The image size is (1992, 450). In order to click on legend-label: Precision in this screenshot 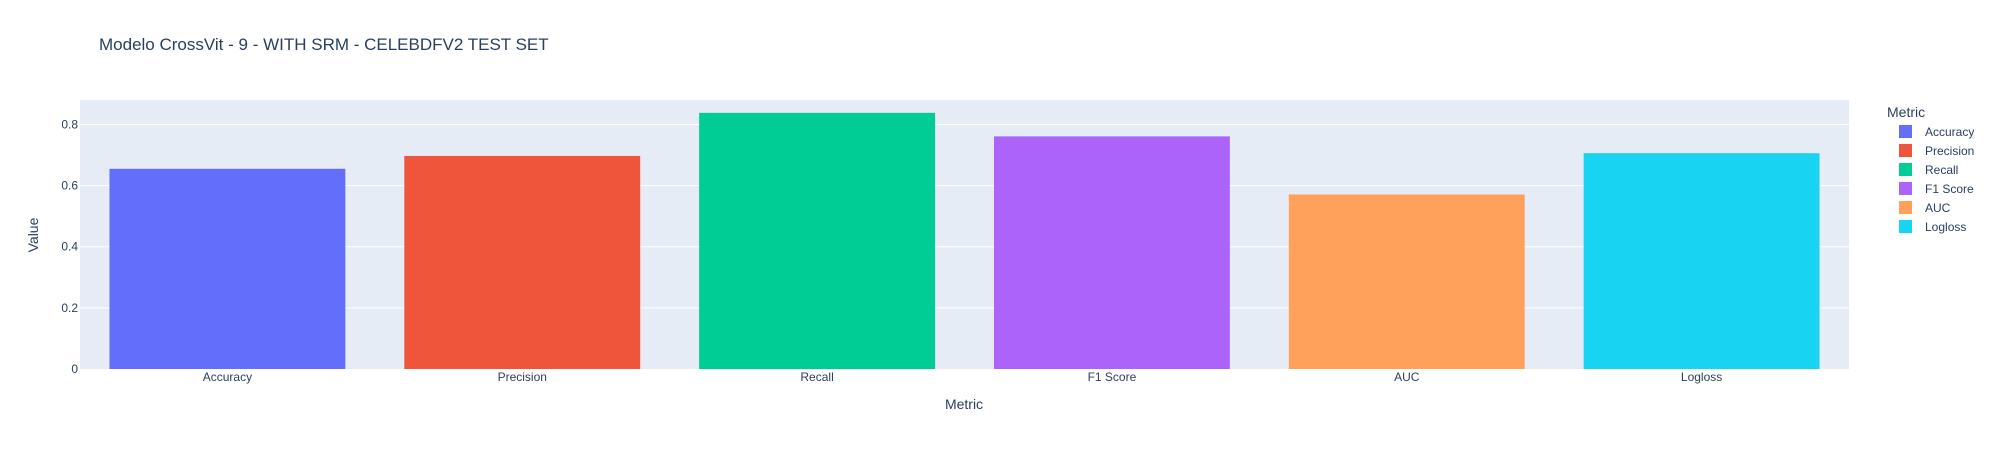, I will do `click(1949, 151)`.